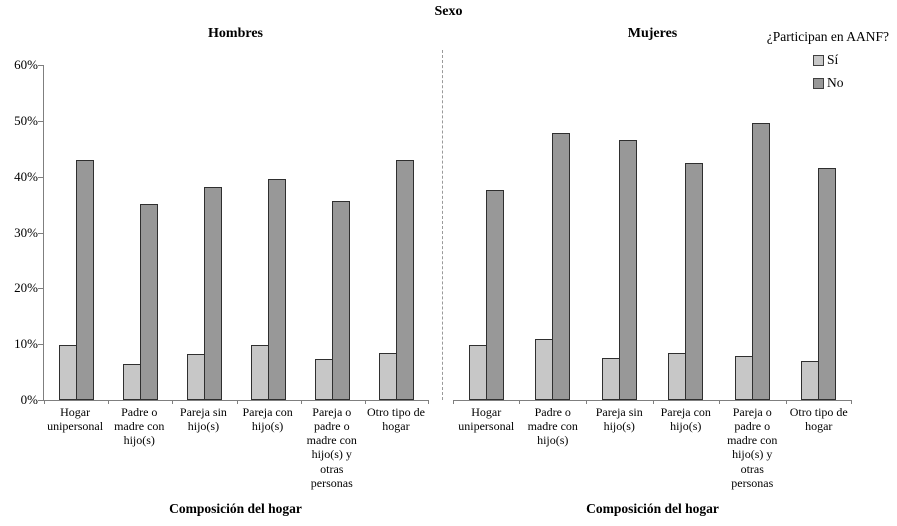 The width and height of the screenshot is (897, 526). Describe the element at coordinates (235, 508) in the screenshot. I see `x-axis-title-hombres: Composición del hogar` at that location.